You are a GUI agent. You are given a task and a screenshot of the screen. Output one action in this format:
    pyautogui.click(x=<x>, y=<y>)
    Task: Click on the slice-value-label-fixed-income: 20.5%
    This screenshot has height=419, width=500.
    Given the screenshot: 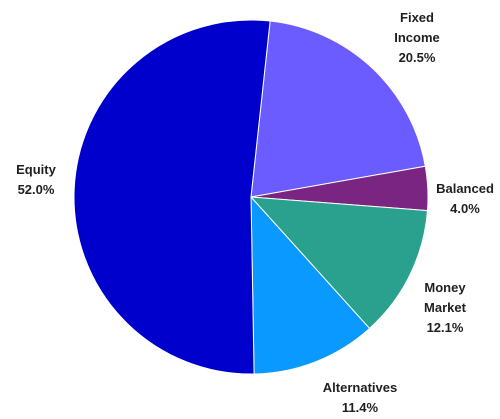 What is the action you would take?
    pyautogui.click(x=417, y=57)
    